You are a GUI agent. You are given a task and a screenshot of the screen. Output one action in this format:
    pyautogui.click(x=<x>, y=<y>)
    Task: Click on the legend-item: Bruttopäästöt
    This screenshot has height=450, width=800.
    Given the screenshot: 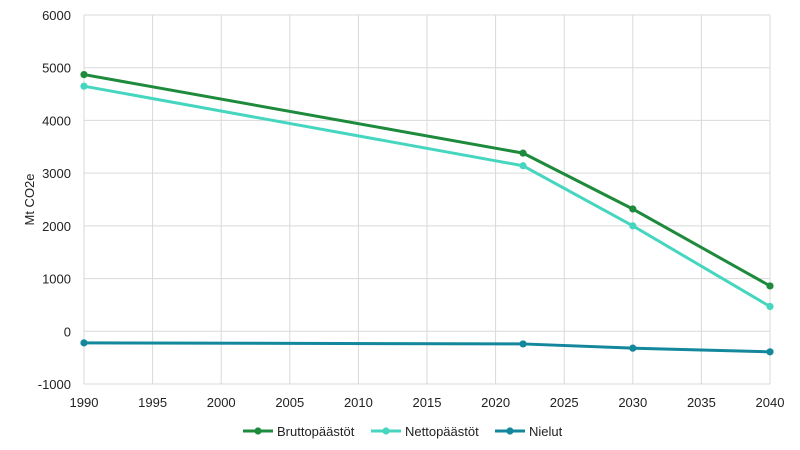 What is the action you would take?
    pyautogui.click(x=299, y=431)
    